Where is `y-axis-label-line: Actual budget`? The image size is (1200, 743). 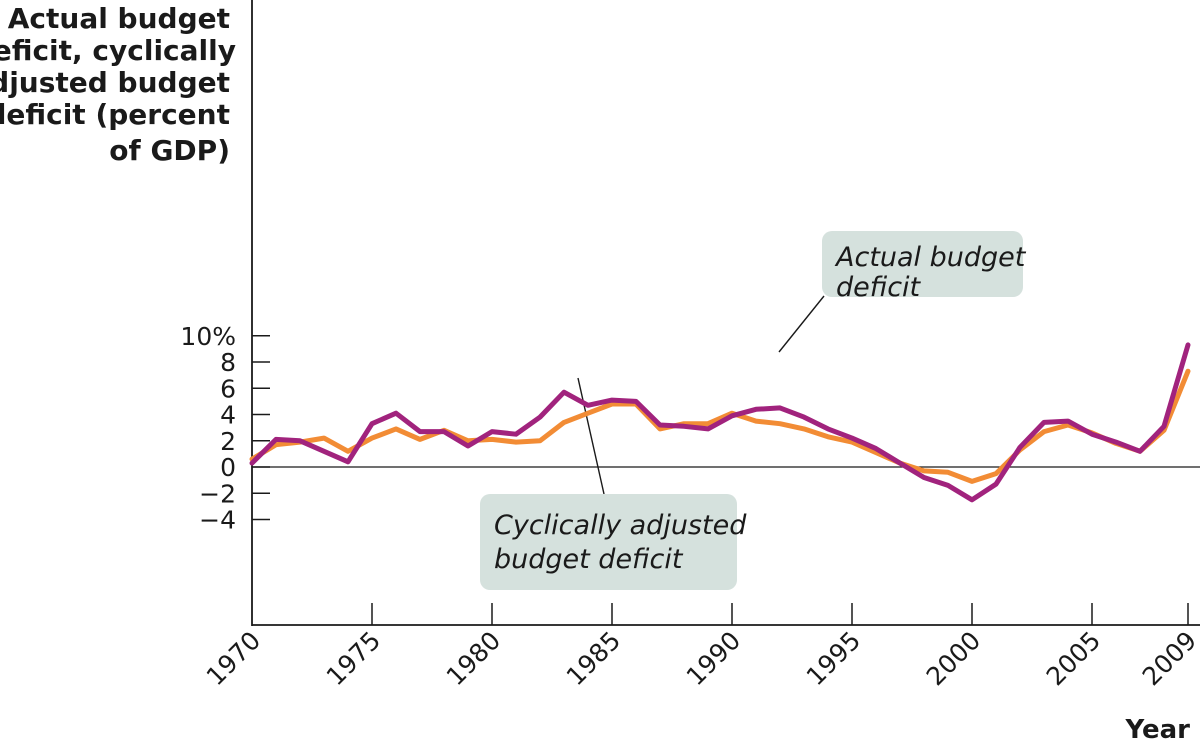 y-axis-label-line: Actual budget is located at coordinates (119, 18).